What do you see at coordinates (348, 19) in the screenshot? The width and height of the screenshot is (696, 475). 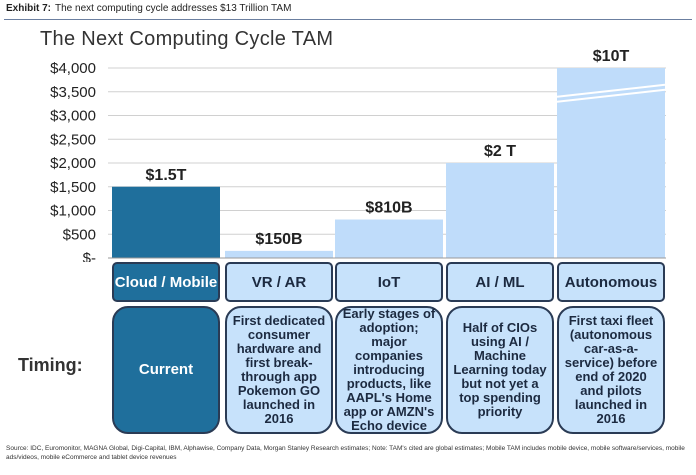 I see `exhibit-divider` at bounding box center [348, 19].